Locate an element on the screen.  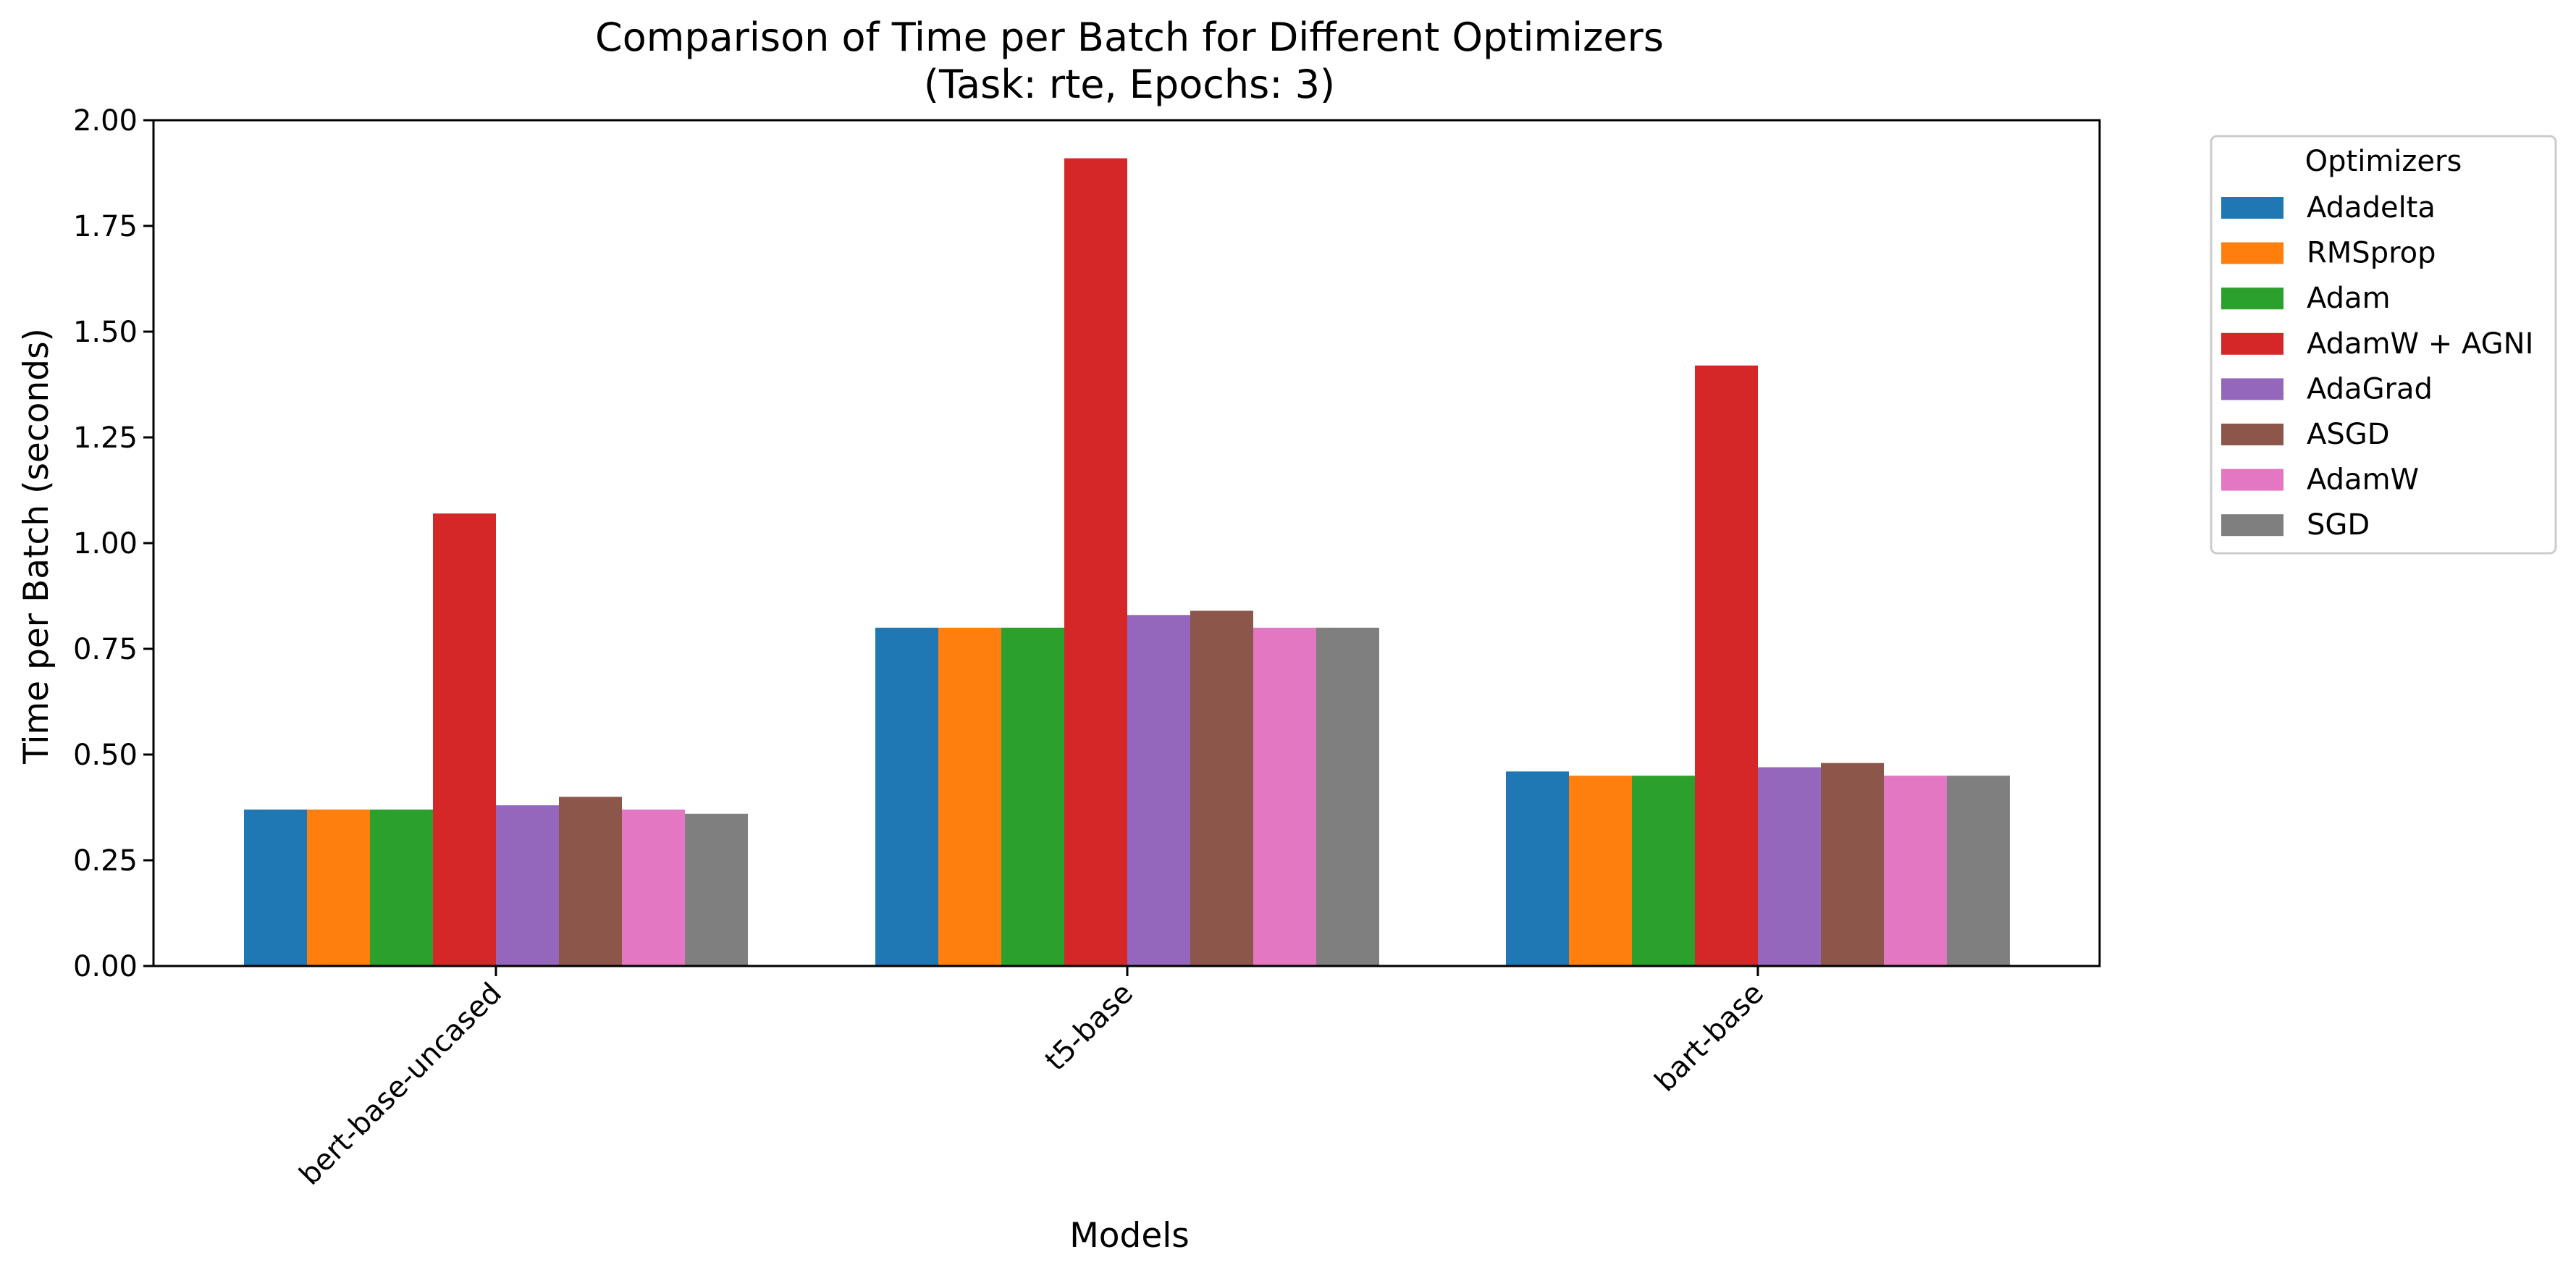
legend-label: AdaGrad is located at coordinates (2370, 389).